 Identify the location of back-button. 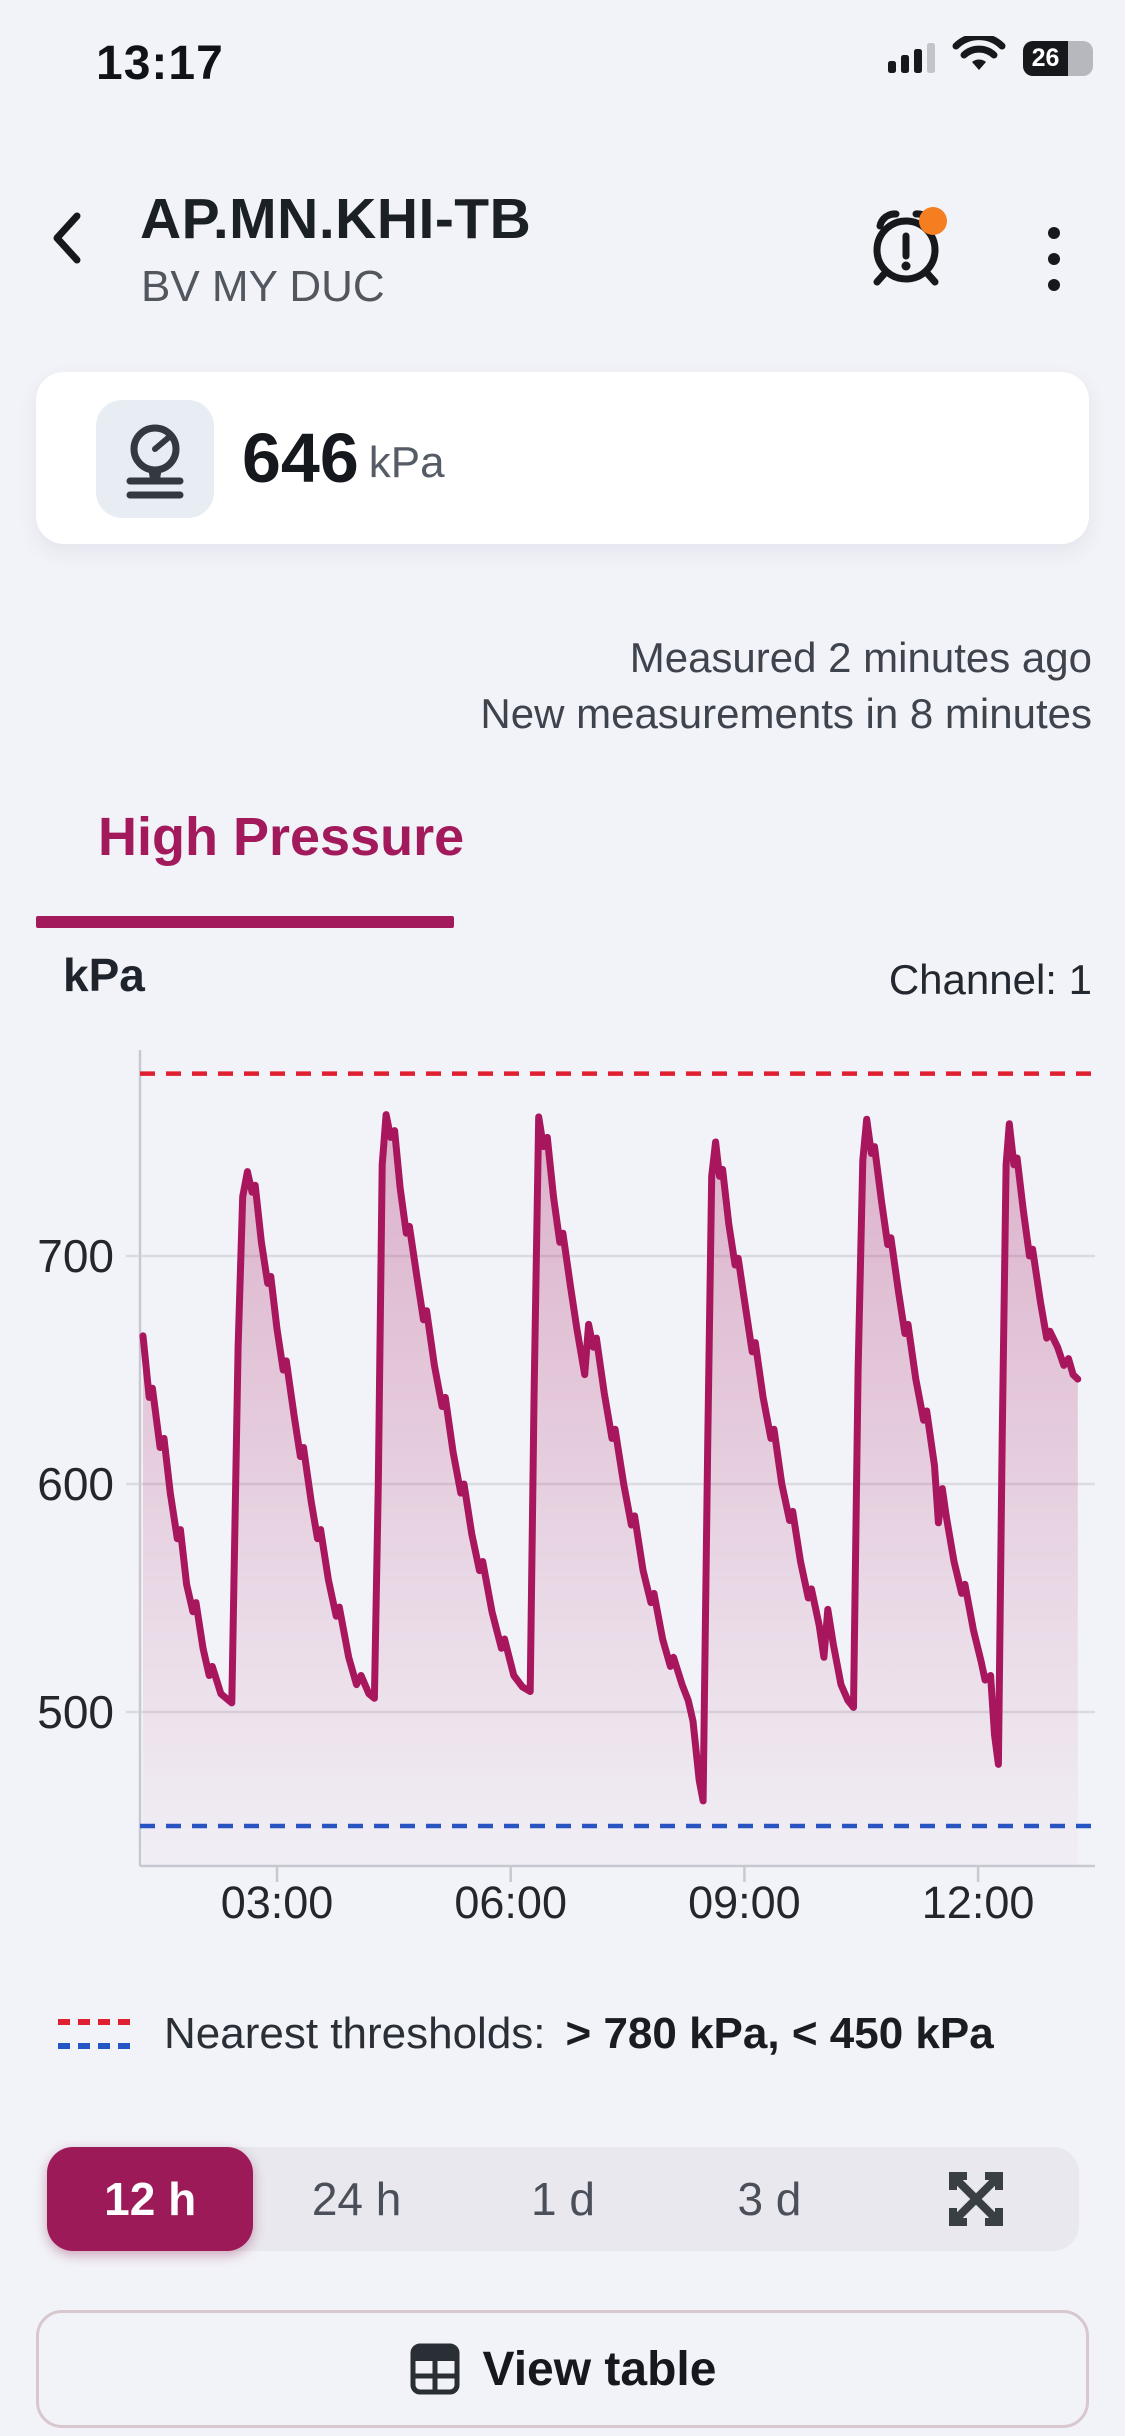
(66, 238).